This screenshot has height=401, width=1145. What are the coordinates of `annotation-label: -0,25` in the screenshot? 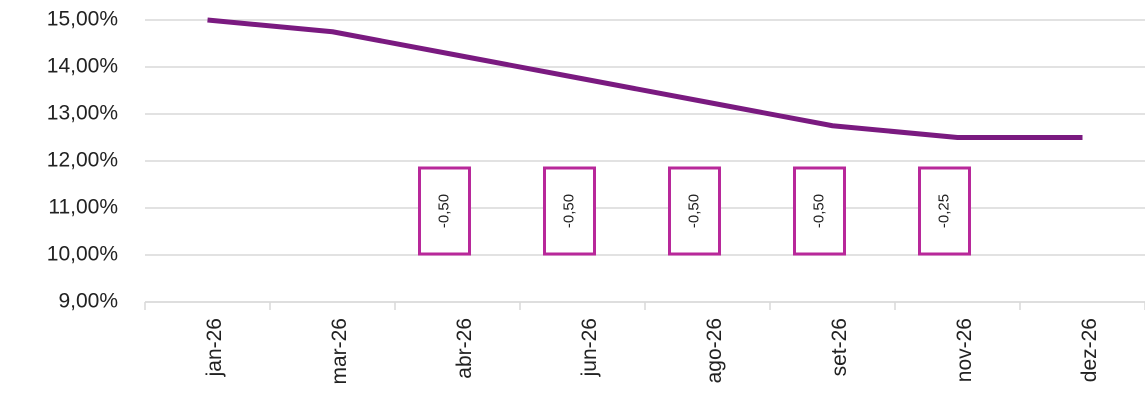 It's located at (943, 211).